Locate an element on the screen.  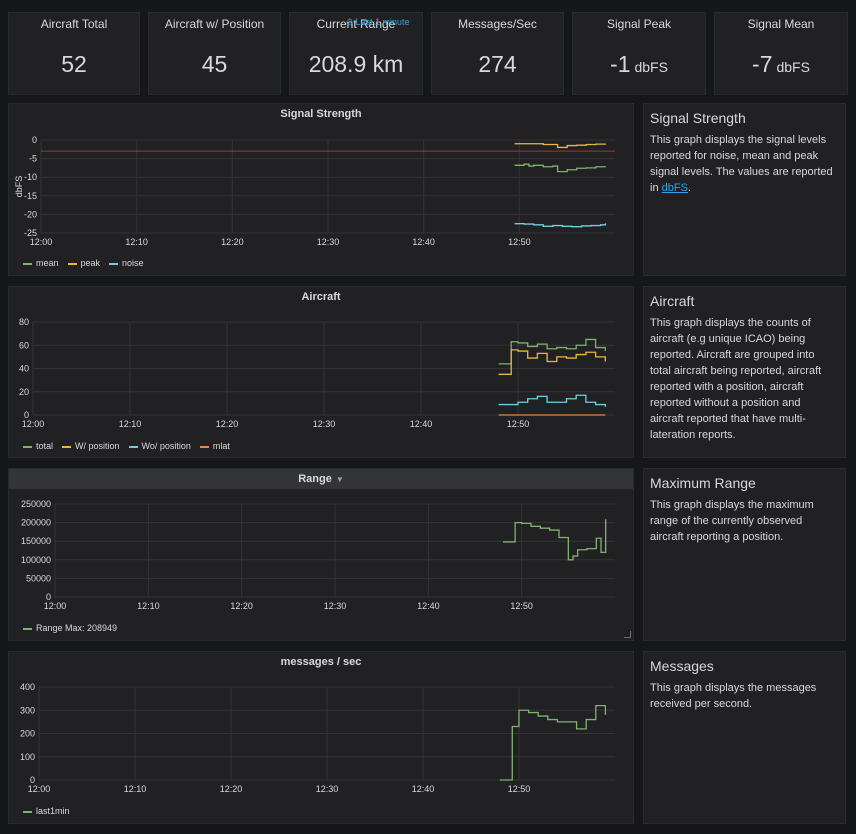
y-tick-label: -10 is located at coordinates (30, 177).